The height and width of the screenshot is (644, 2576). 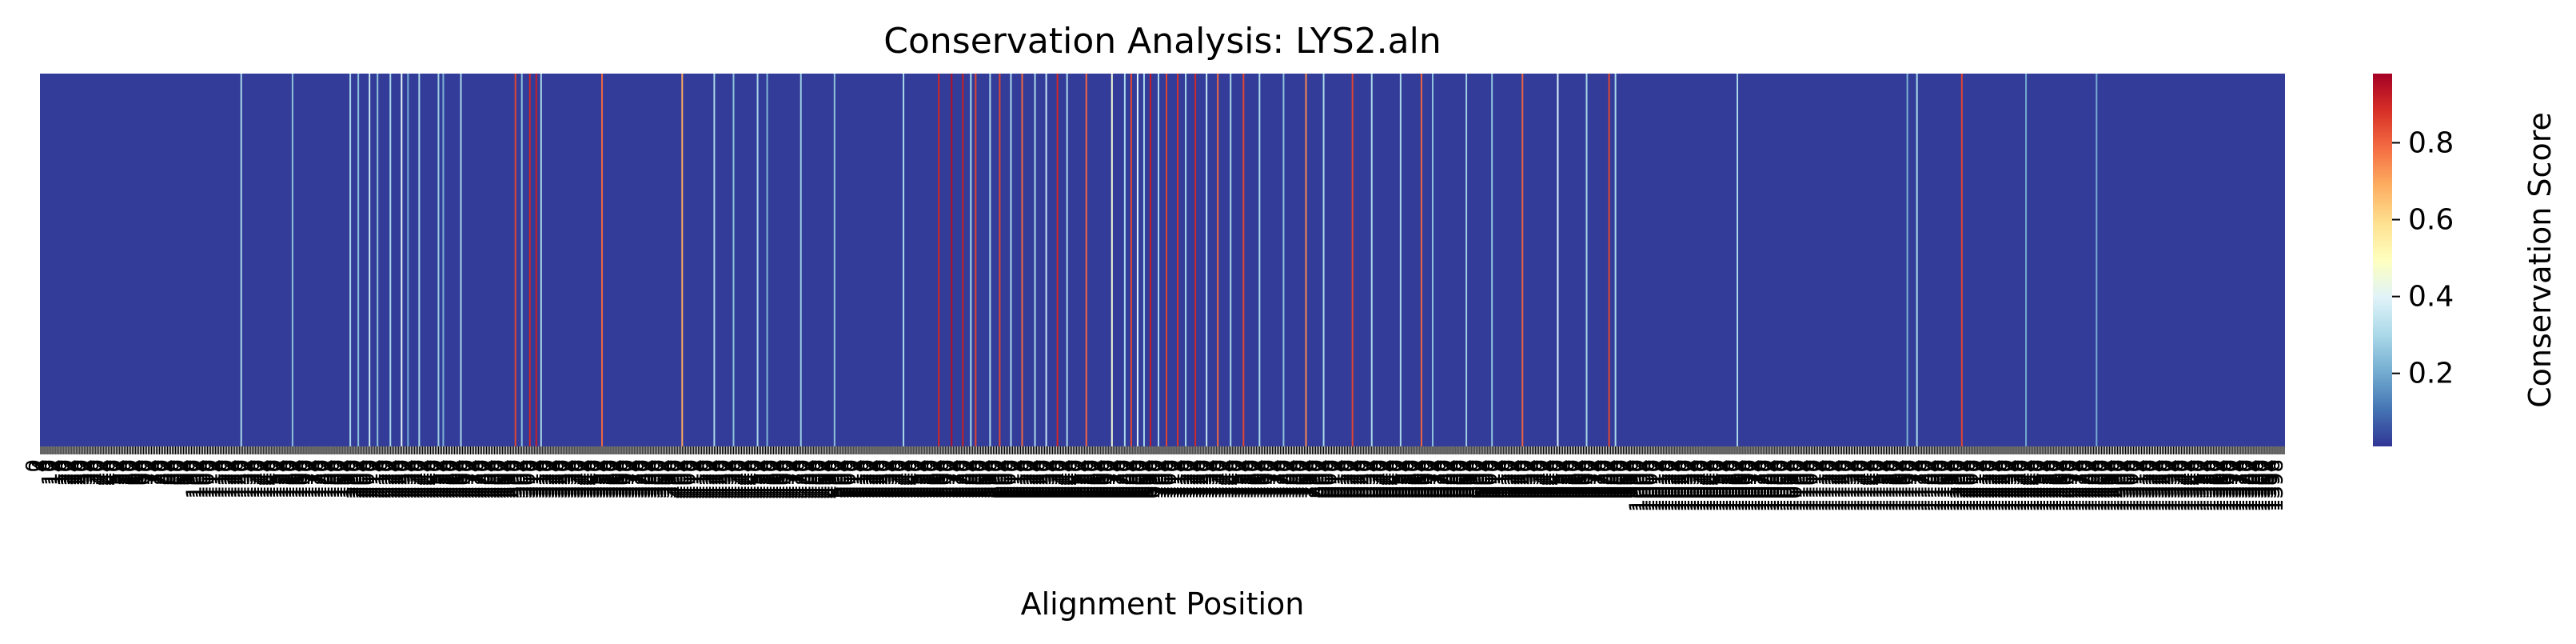 What do you see at coordinates (422, 479) in the screenshot?
I see `x-tick-label: 242` at bounding box center [422, 479].